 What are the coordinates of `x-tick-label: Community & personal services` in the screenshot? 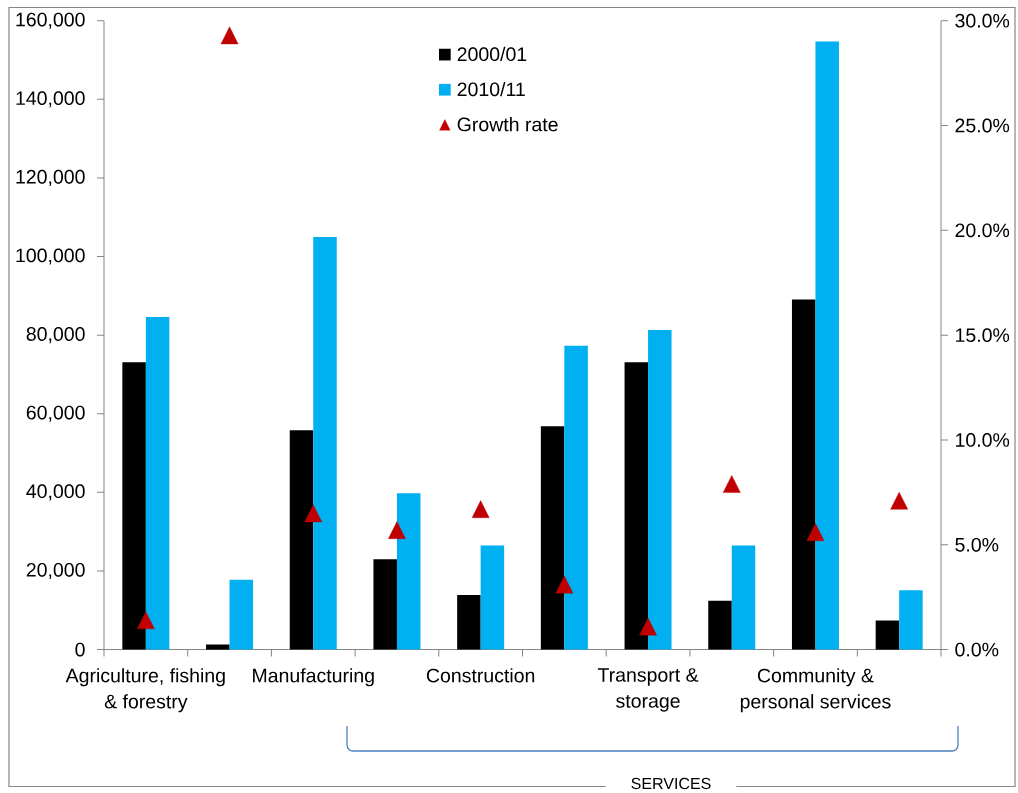 It's located at (815, 690).